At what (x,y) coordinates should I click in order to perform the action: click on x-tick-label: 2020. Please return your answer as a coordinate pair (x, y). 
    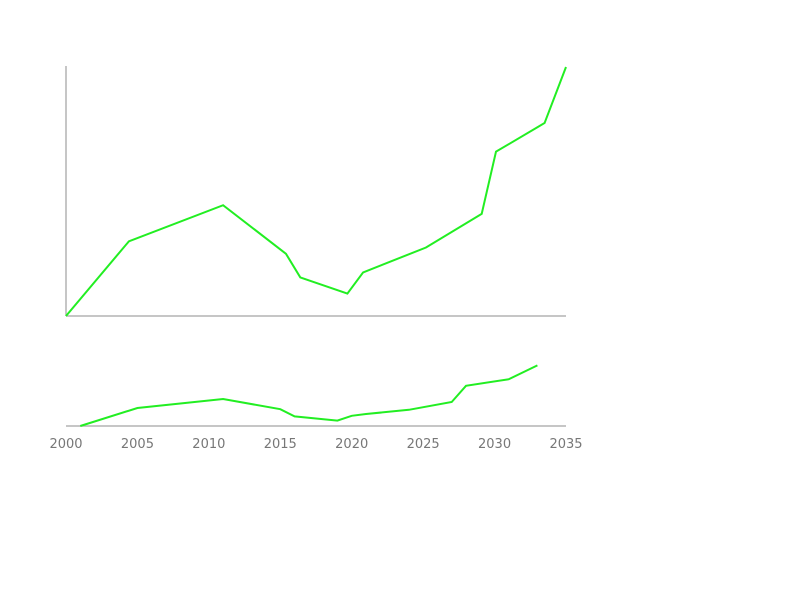
    Looking at the image, I should click on (351, 444).